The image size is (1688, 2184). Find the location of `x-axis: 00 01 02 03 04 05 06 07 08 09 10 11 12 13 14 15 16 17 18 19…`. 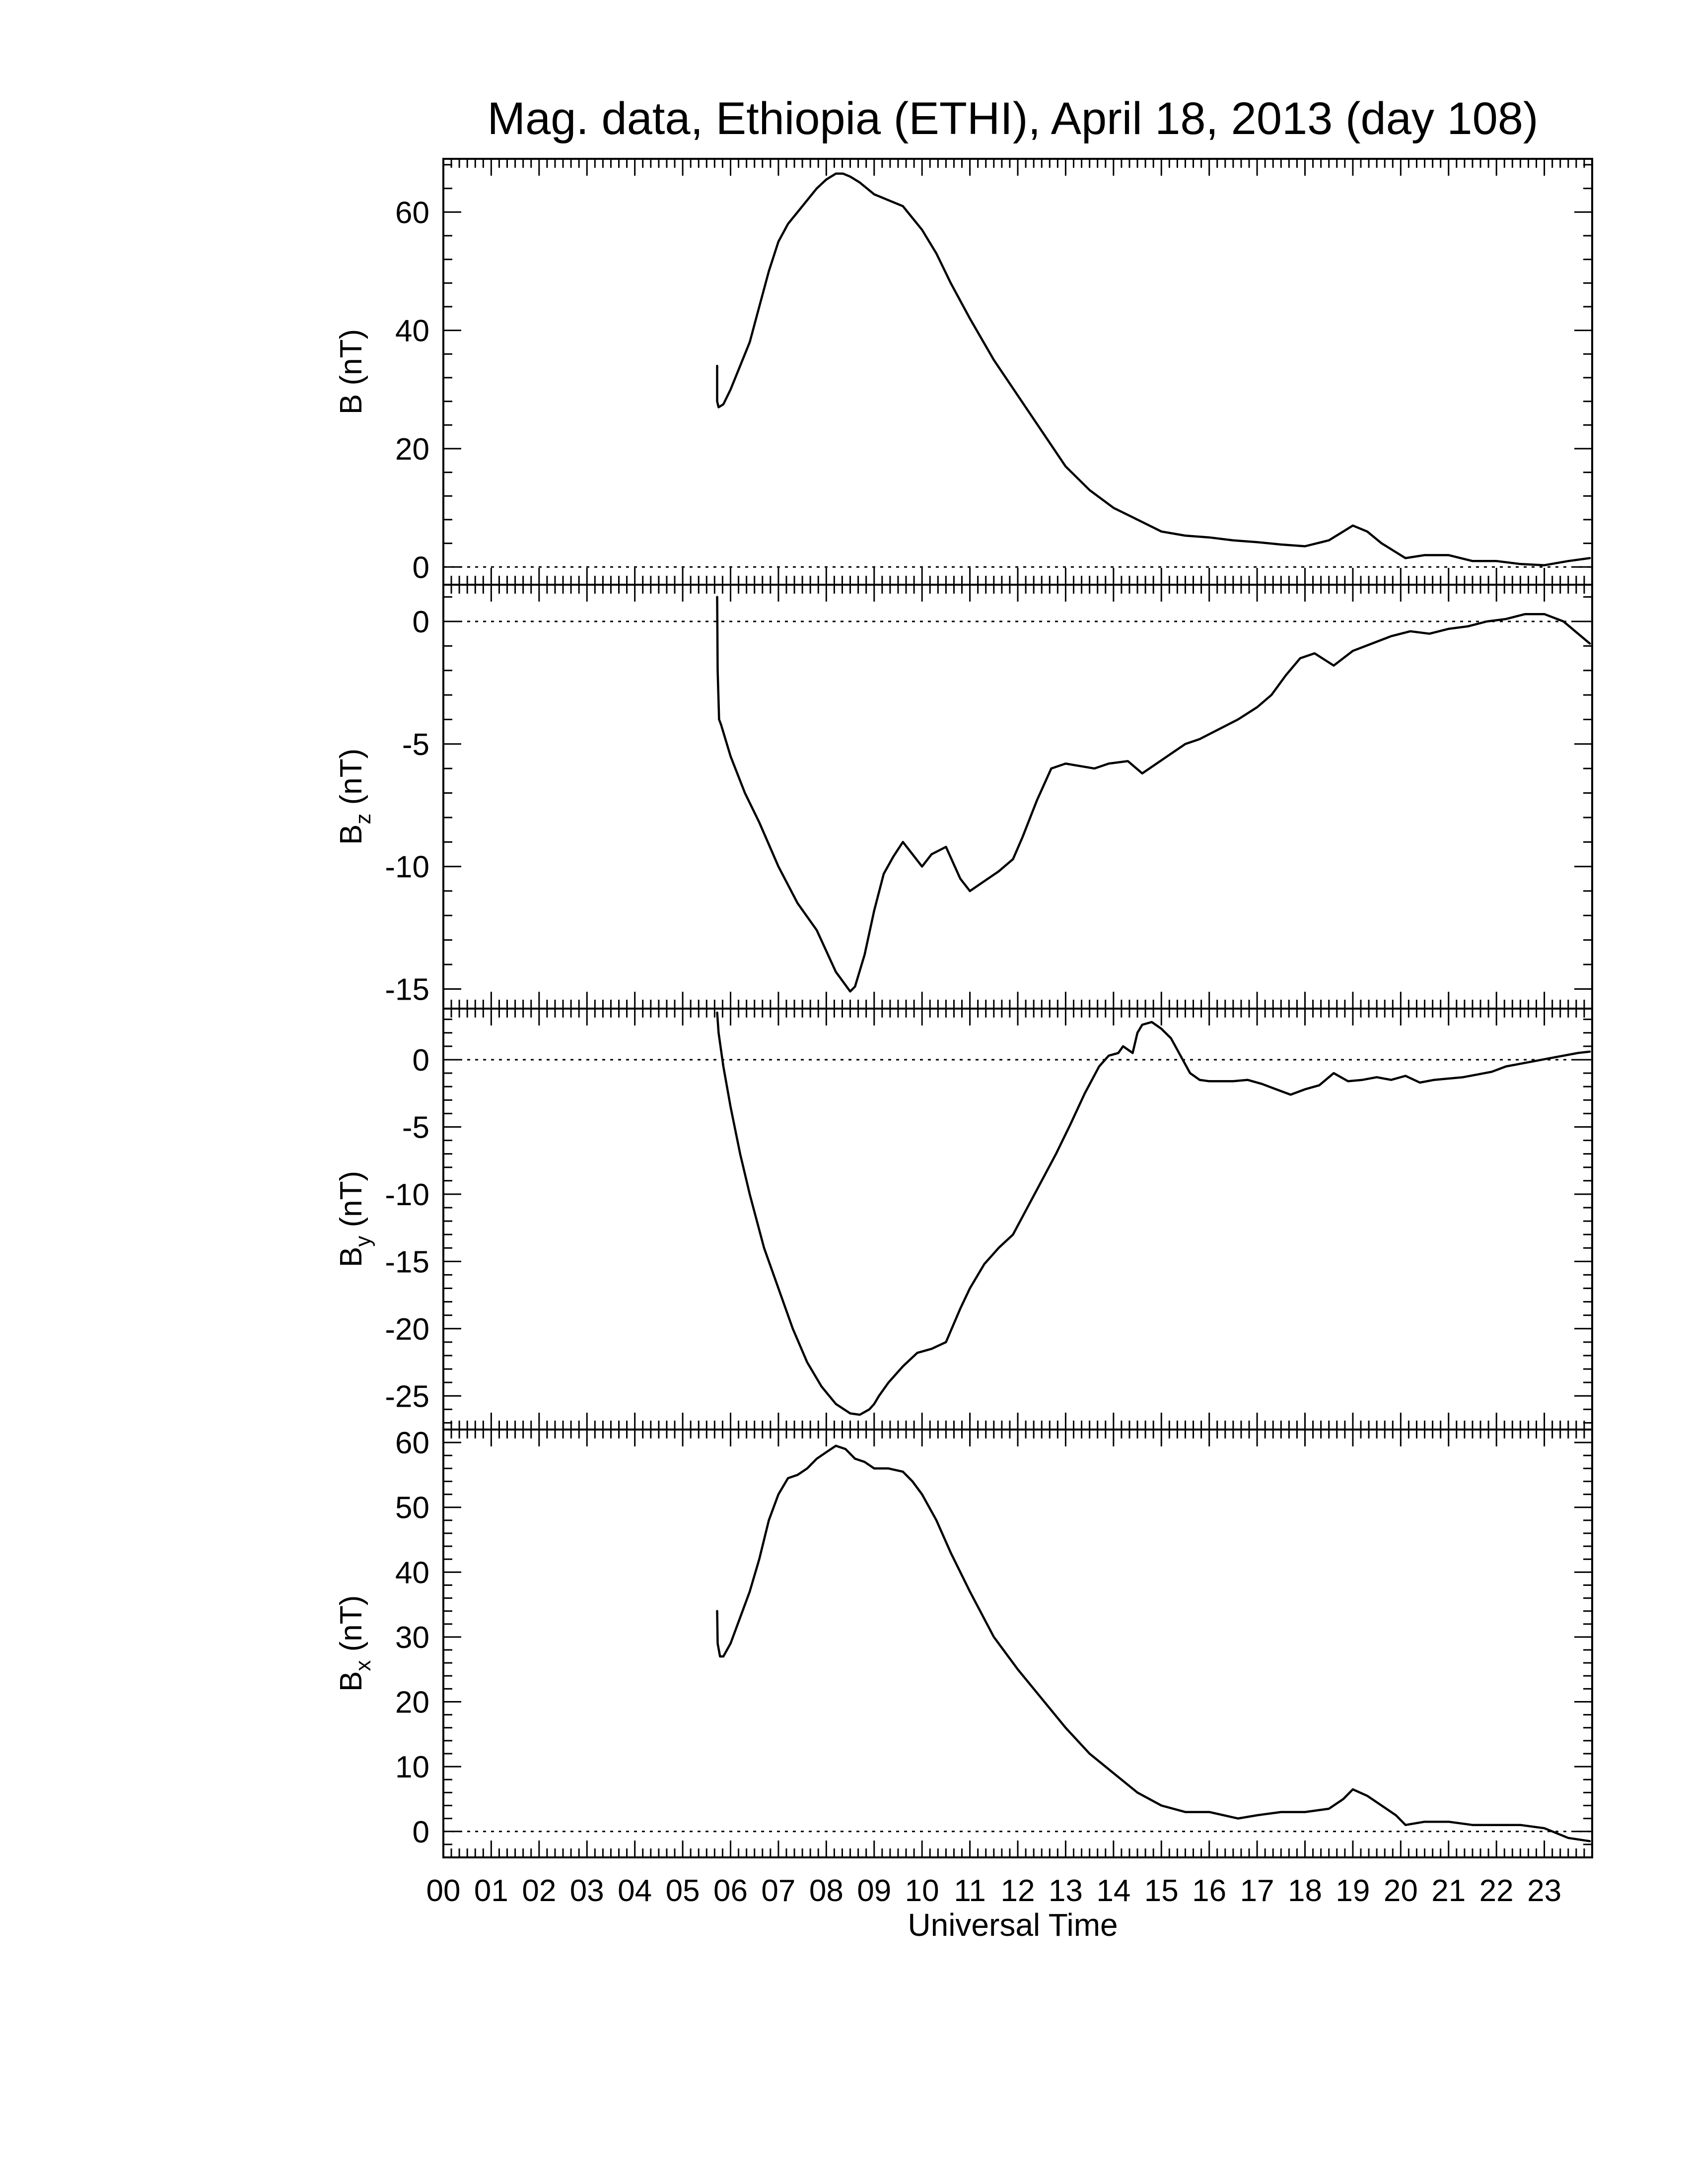

x-axis: 00 01 02 03 04 05 06 07 08 09 10 11 12 13 14 15 16 17 18 19… is located at coordinates (994, 1891).